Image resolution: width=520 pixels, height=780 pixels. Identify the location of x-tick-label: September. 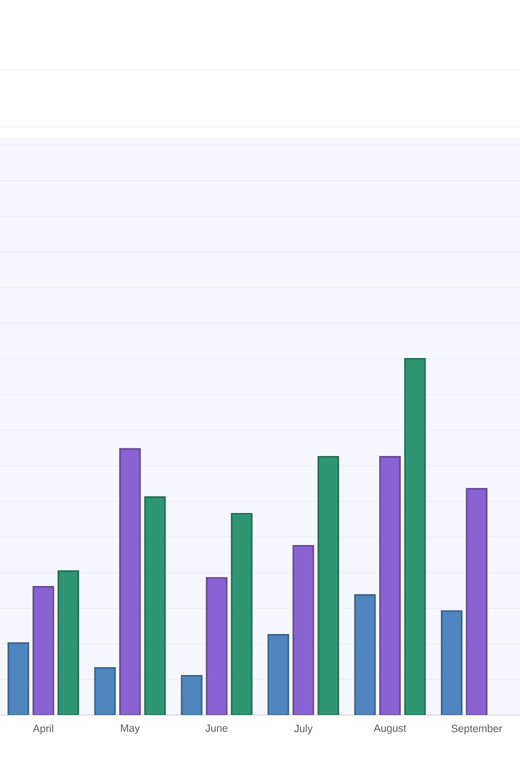
(477, 729).